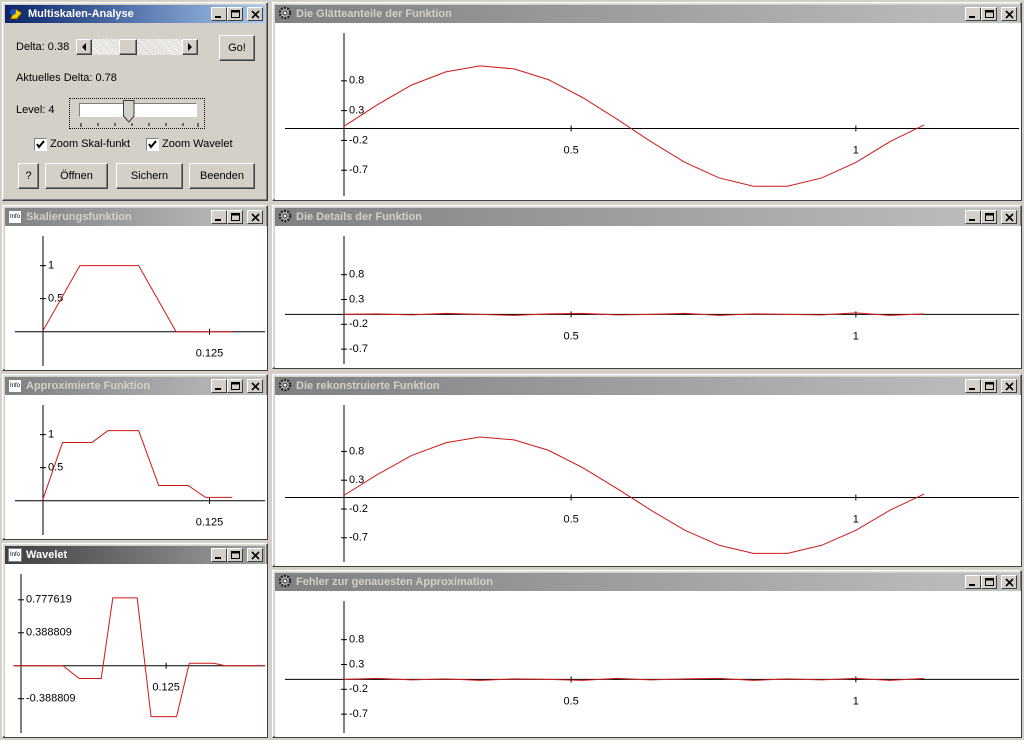 This screenshot has width=1024, height=740. Describe the element at coordinates (79, 217) in the screenshot. I see `window-title: Skalierungsfunktion` at that location.